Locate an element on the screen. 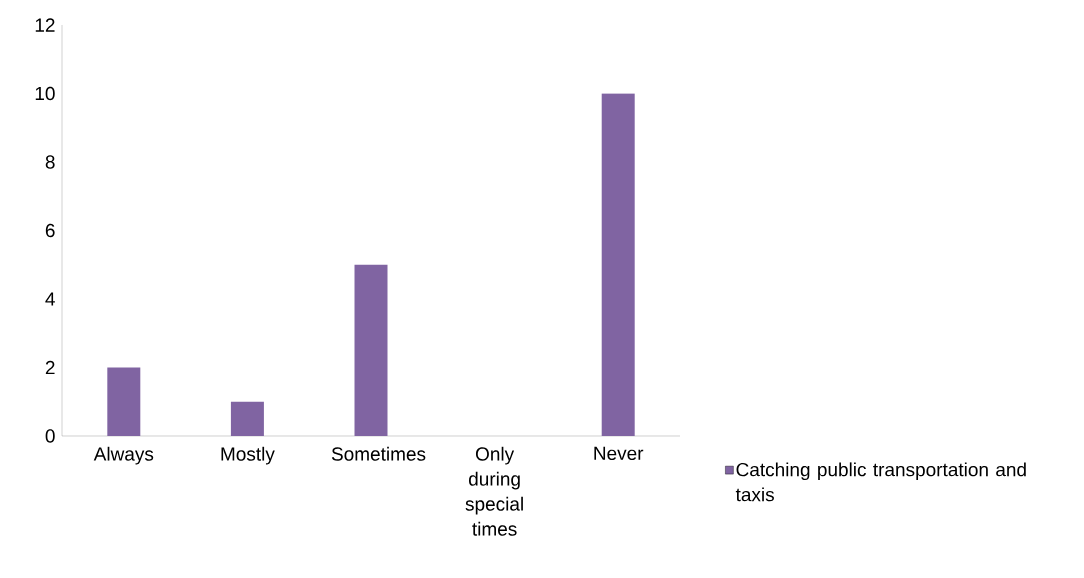  y-tick-label: 0 is located at coordinates (50, 436).